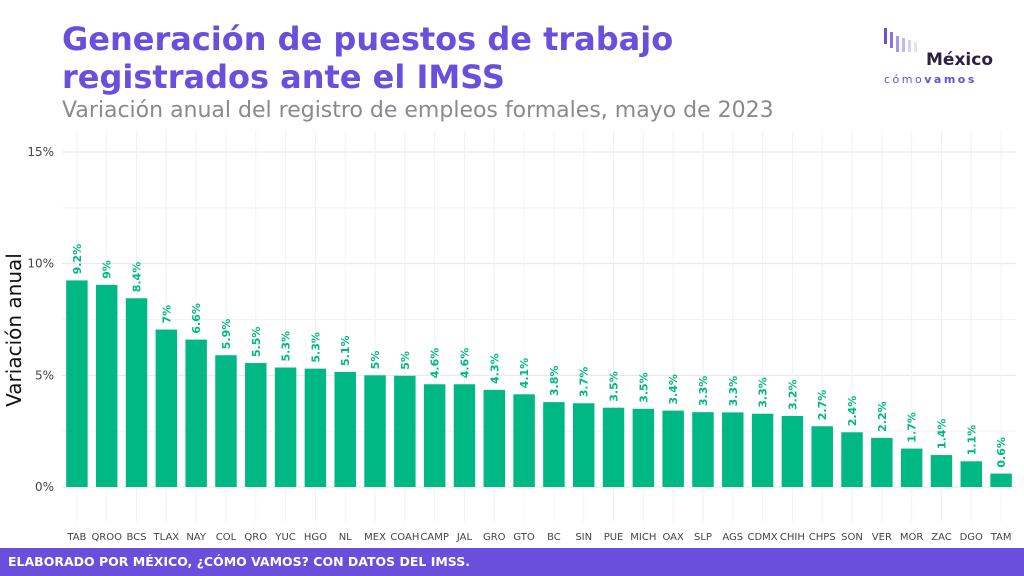 This screenshot has height=576, width=1024. What do you see at coordinates (554, 381) in the screenshot?
I see `bar-value-label: 3.8%` at bounding box center [554, 381].